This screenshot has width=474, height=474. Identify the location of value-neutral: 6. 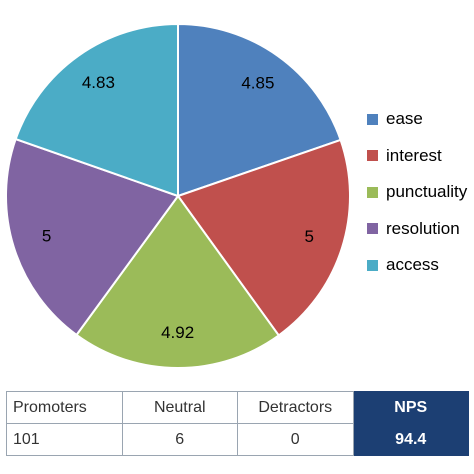
(179, 439).